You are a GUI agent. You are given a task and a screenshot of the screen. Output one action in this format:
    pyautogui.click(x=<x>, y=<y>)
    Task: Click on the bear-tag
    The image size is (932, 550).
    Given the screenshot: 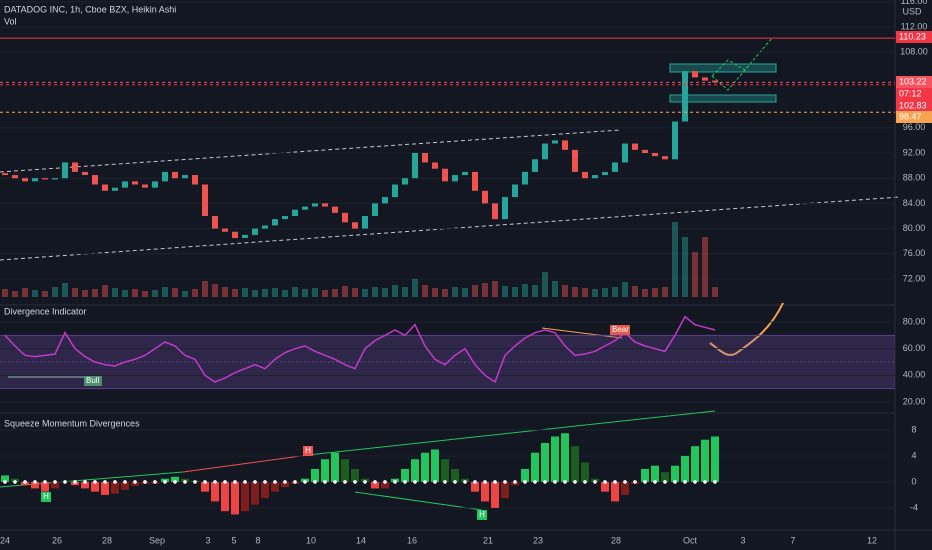 What is the action you would take?
    pyautogui.click(x=620, y=330)
    